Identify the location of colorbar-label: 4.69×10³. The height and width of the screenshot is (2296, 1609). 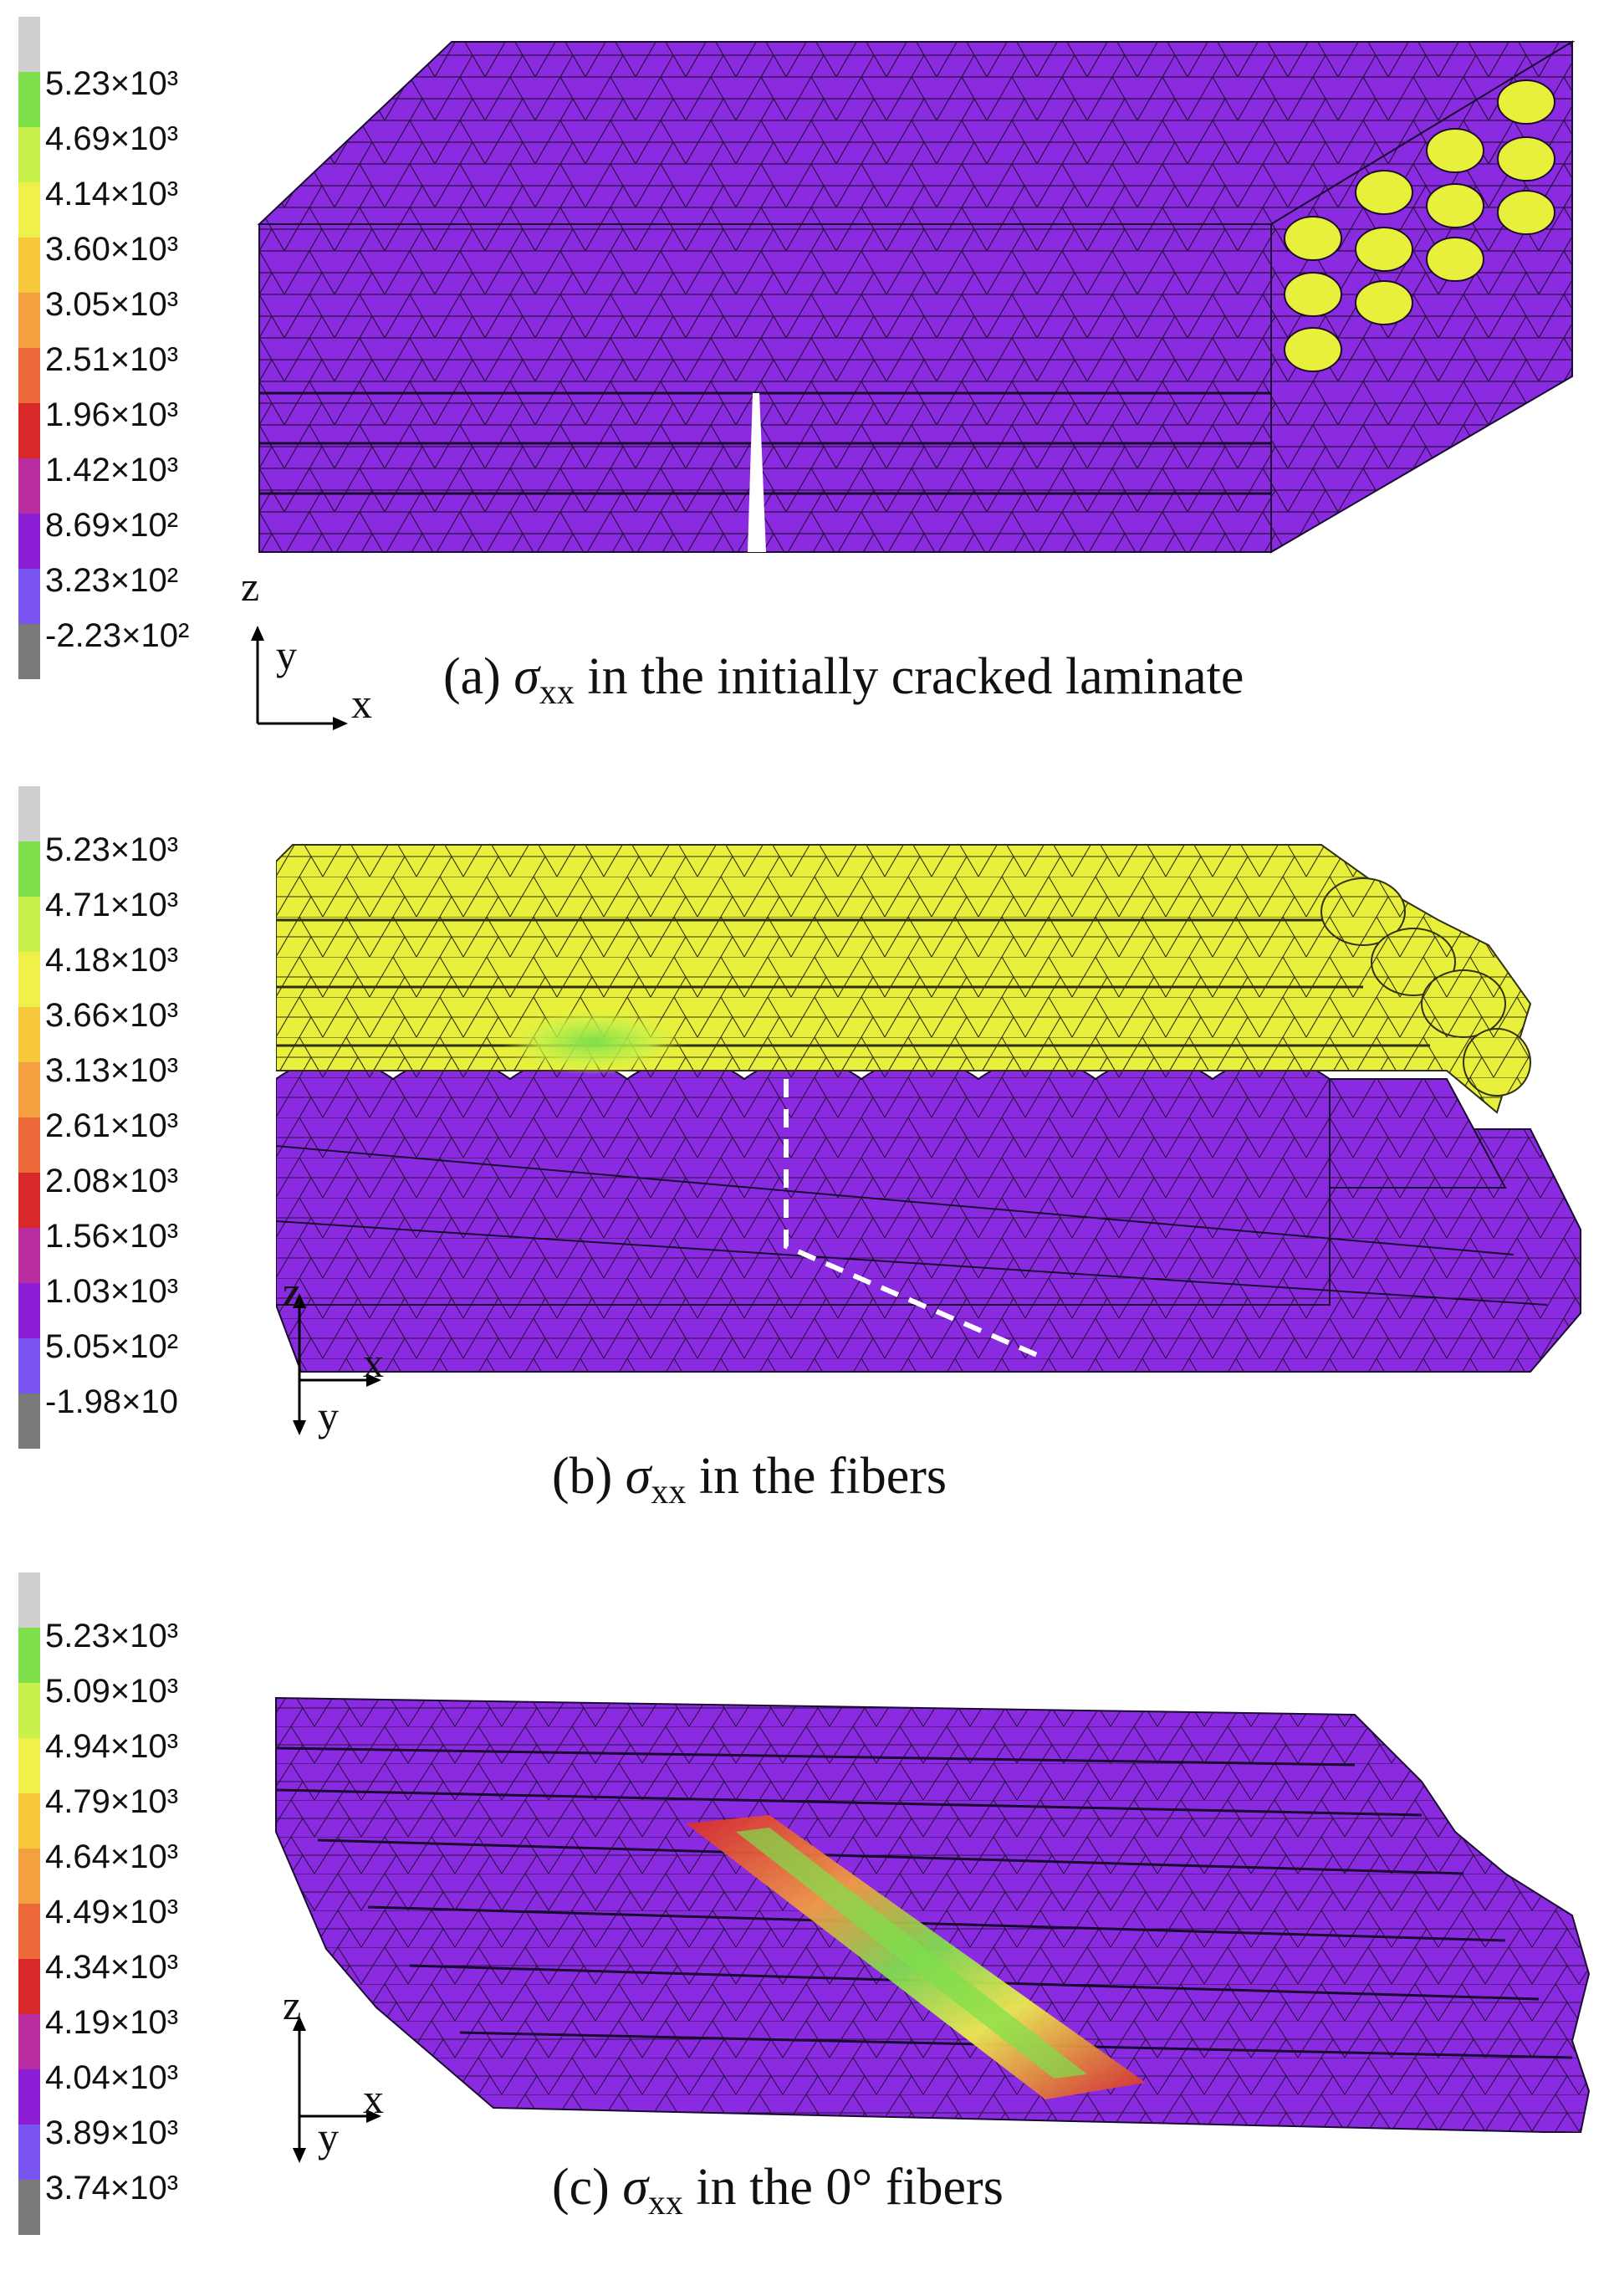
(112, 139).